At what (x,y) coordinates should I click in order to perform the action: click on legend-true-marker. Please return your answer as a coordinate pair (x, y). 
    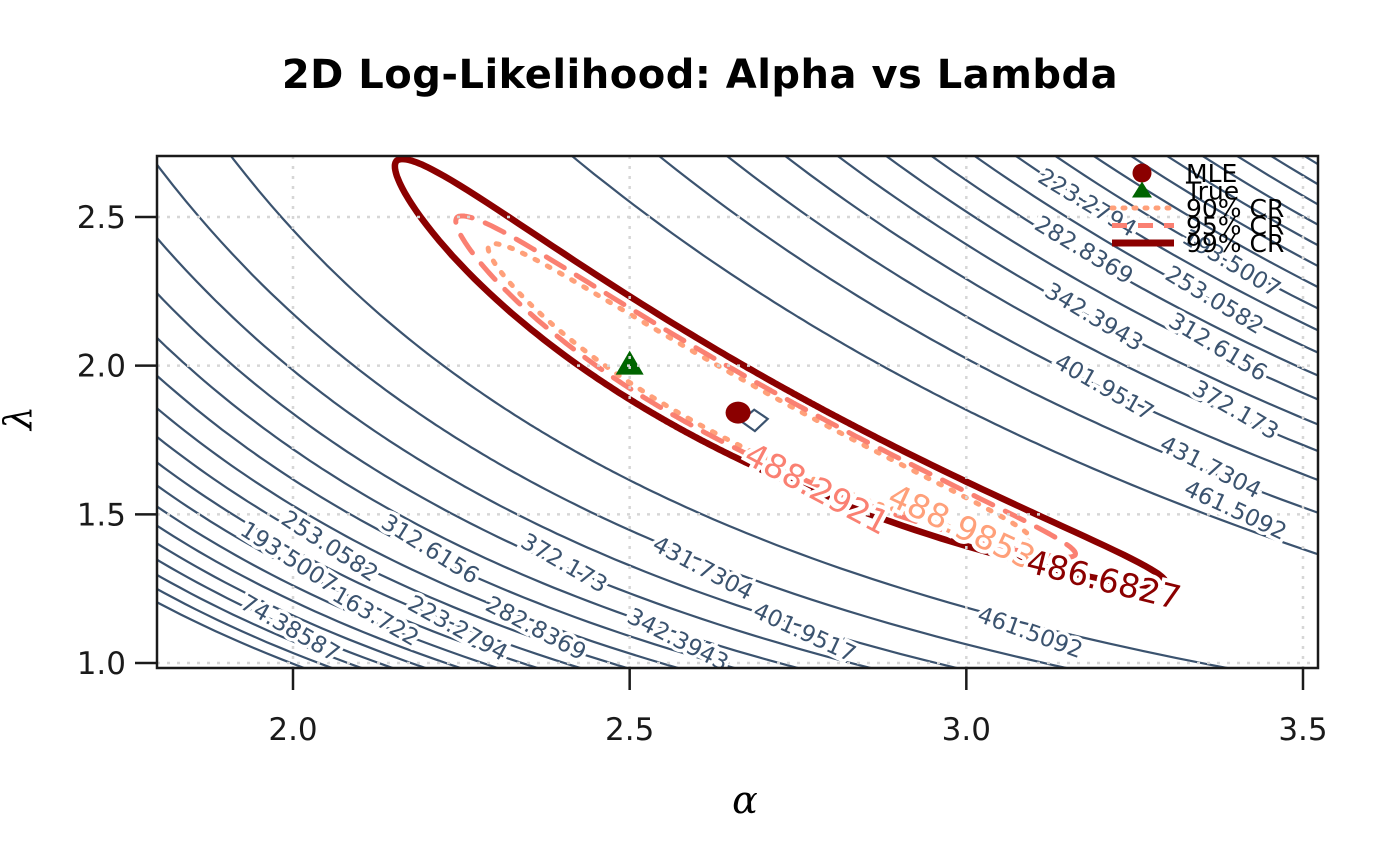
    Looking at the image, I should click on (1142, 189).